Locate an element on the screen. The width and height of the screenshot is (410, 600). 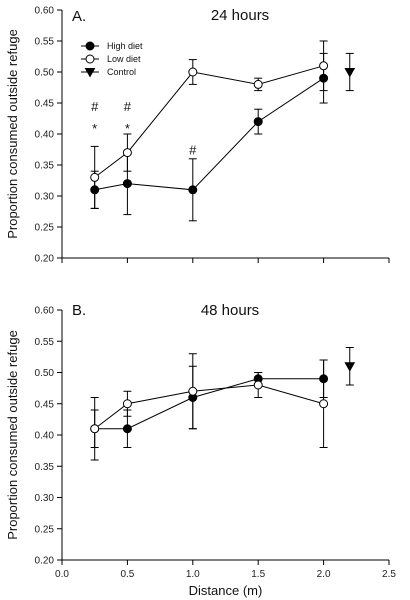
legend-label: High diet is located at coordinates (125, 46).